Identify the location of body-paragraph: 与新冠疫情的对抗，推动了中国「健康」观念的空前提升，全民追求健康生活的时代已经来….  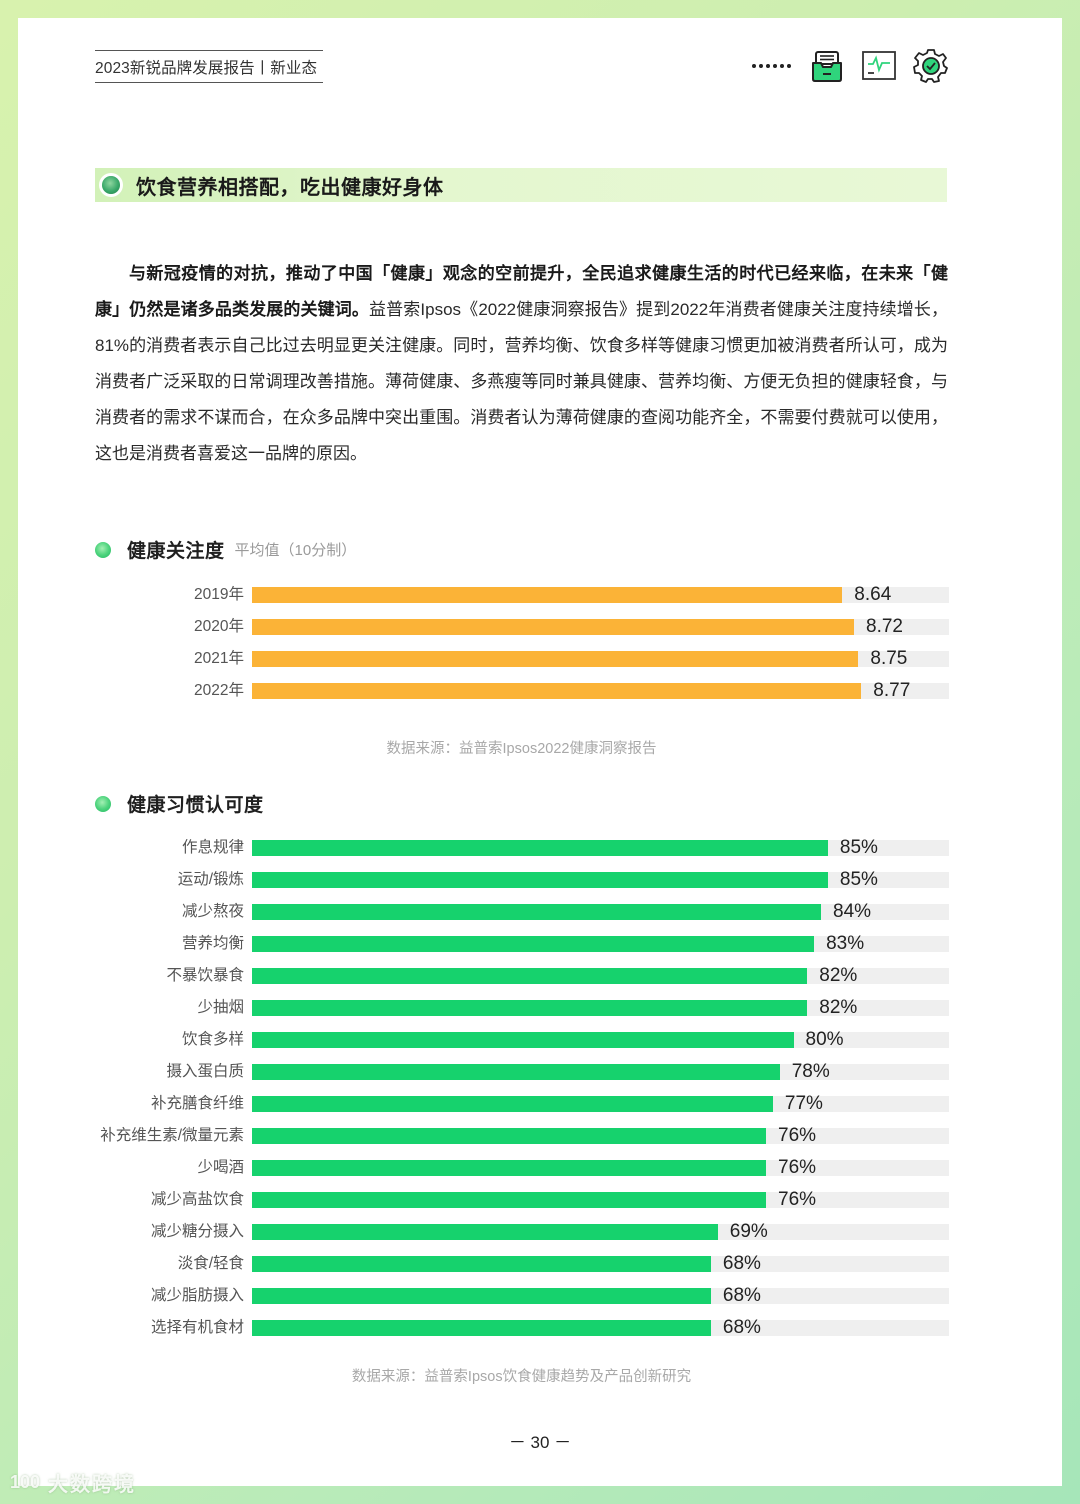
(521, 364).